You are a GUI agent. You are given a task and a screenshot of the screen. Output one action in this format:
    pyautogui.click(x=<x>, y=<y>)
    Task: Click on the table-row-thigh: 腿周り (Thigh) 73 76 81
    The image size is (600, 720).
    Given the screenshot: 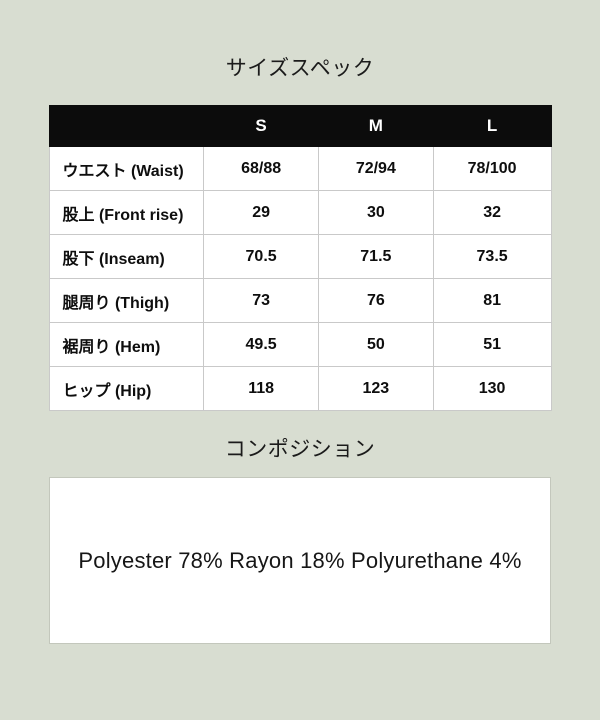 What is the action you would take?
    pyautogui.click(x=300, y=300)
    